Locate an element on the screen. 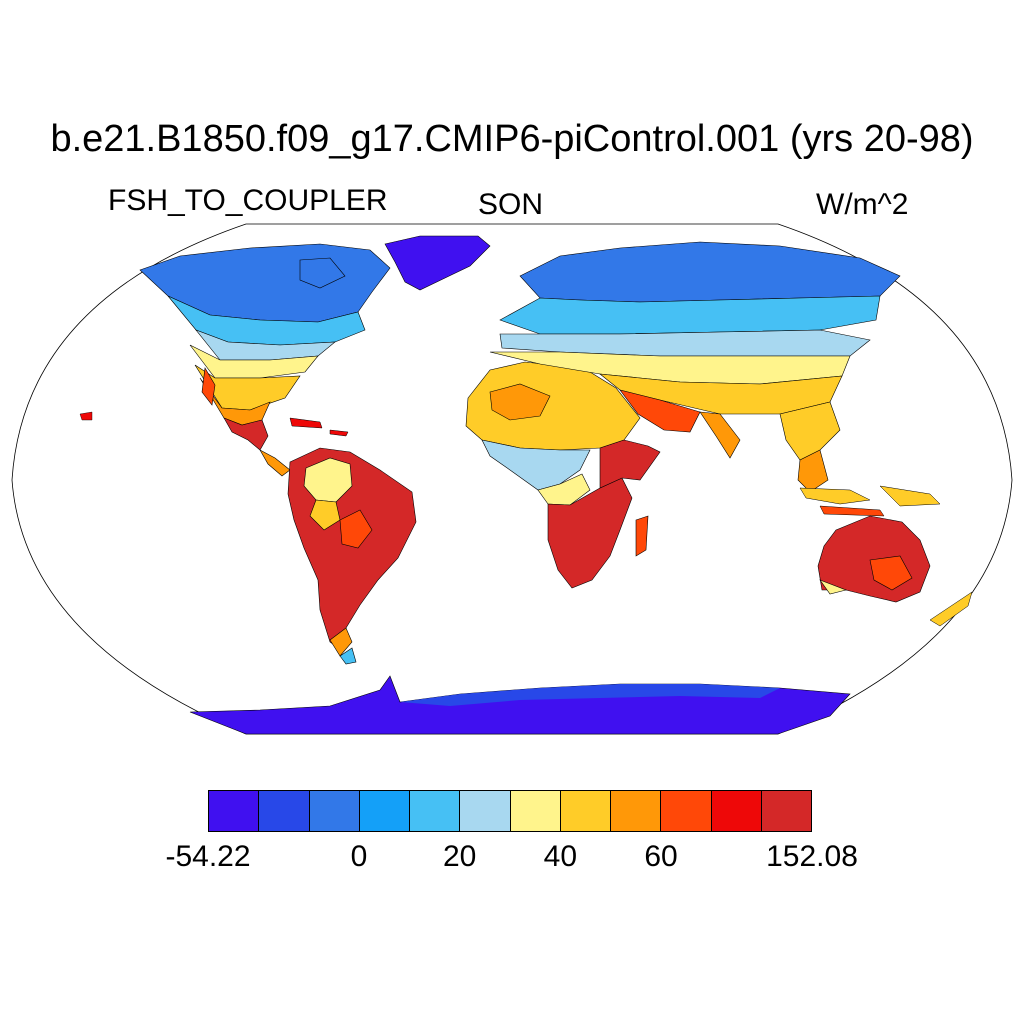  south-america is located at coordinates (352, 556).